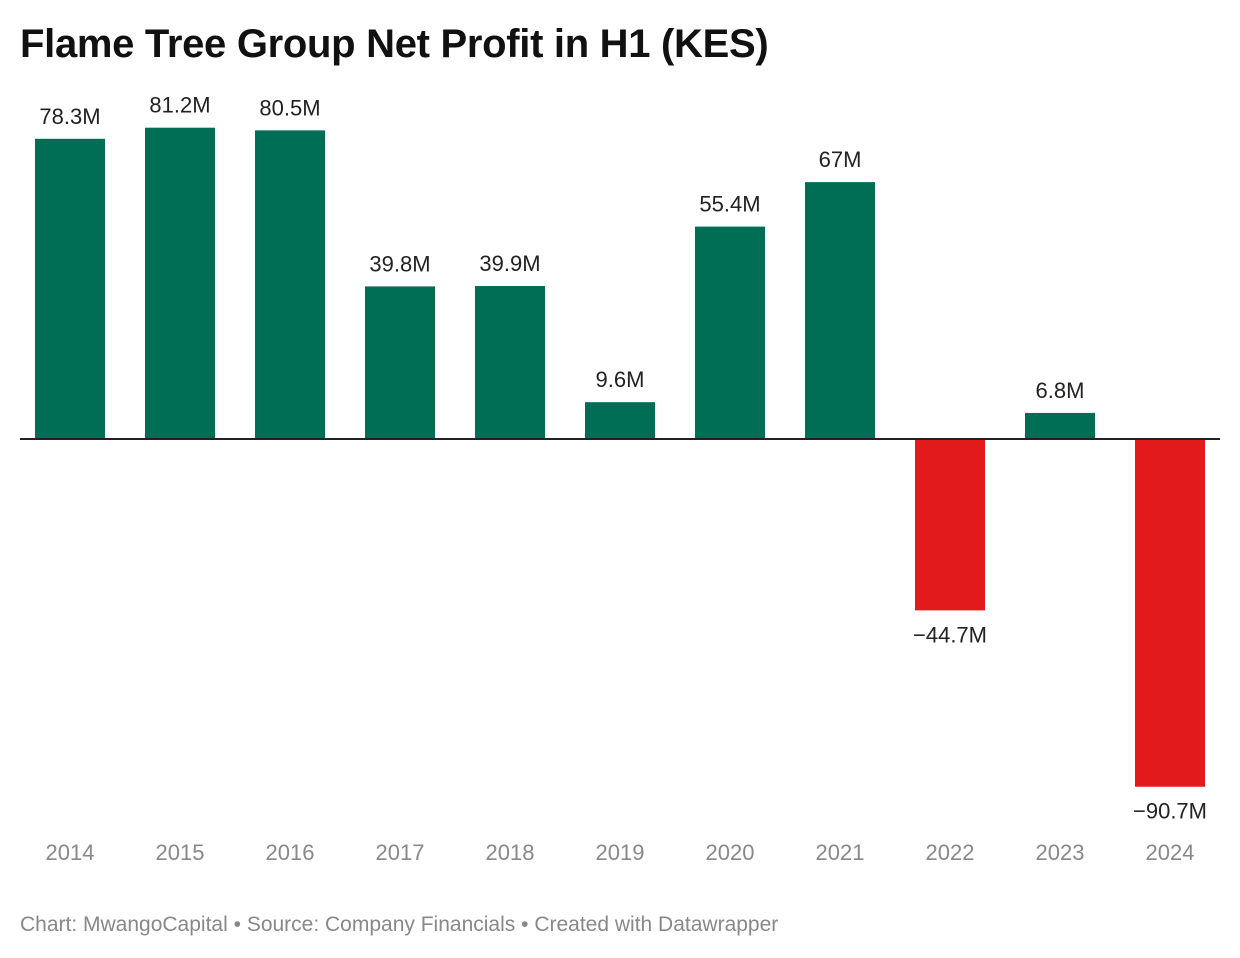  What do you see at coordinates (950, 634) in the screenshot?
I see `value-label-2022: −44.7M` at bounding box center [950, 634].